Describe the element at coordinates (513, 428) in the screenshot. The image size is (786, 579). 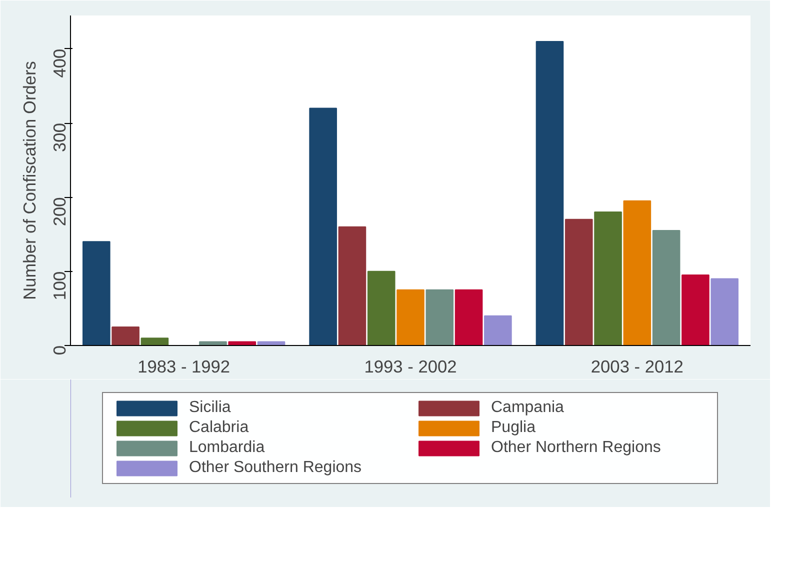
I see `legend-label: Puglia` at that location.